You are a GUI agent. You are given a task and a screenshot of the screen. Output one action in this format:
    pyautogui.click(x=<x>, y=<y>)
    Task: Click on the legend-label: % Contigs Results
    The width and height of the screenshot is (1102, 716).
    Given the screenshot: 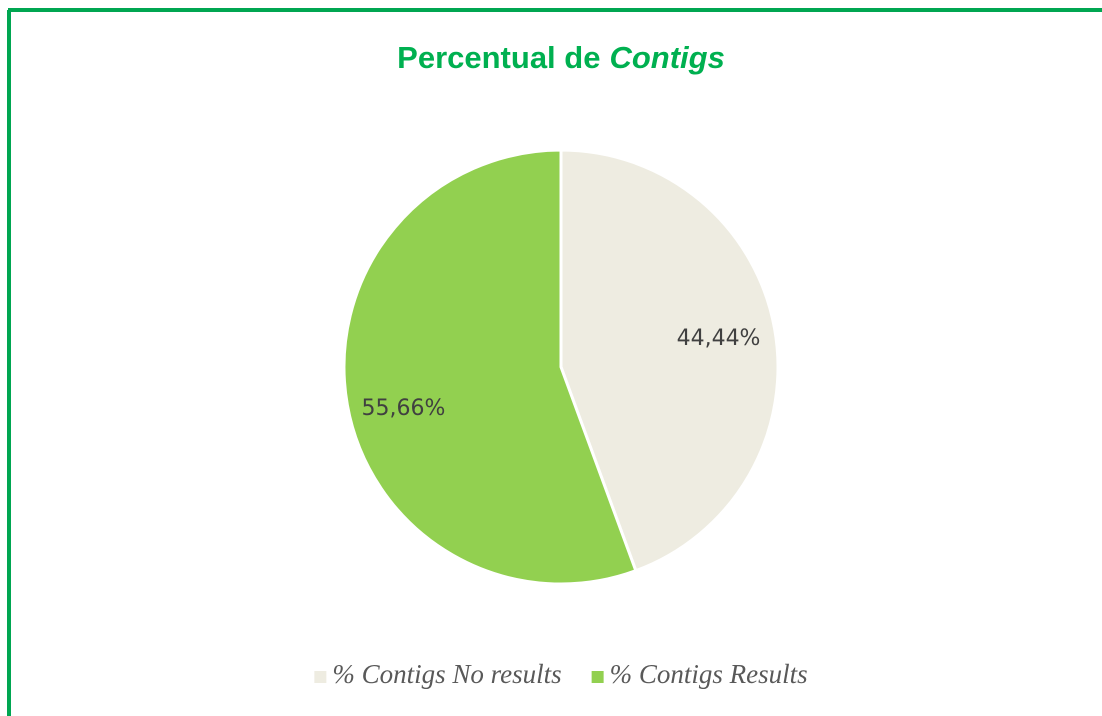 What is the action you would take?
    pyautogui.click(x=709, y=674)
    